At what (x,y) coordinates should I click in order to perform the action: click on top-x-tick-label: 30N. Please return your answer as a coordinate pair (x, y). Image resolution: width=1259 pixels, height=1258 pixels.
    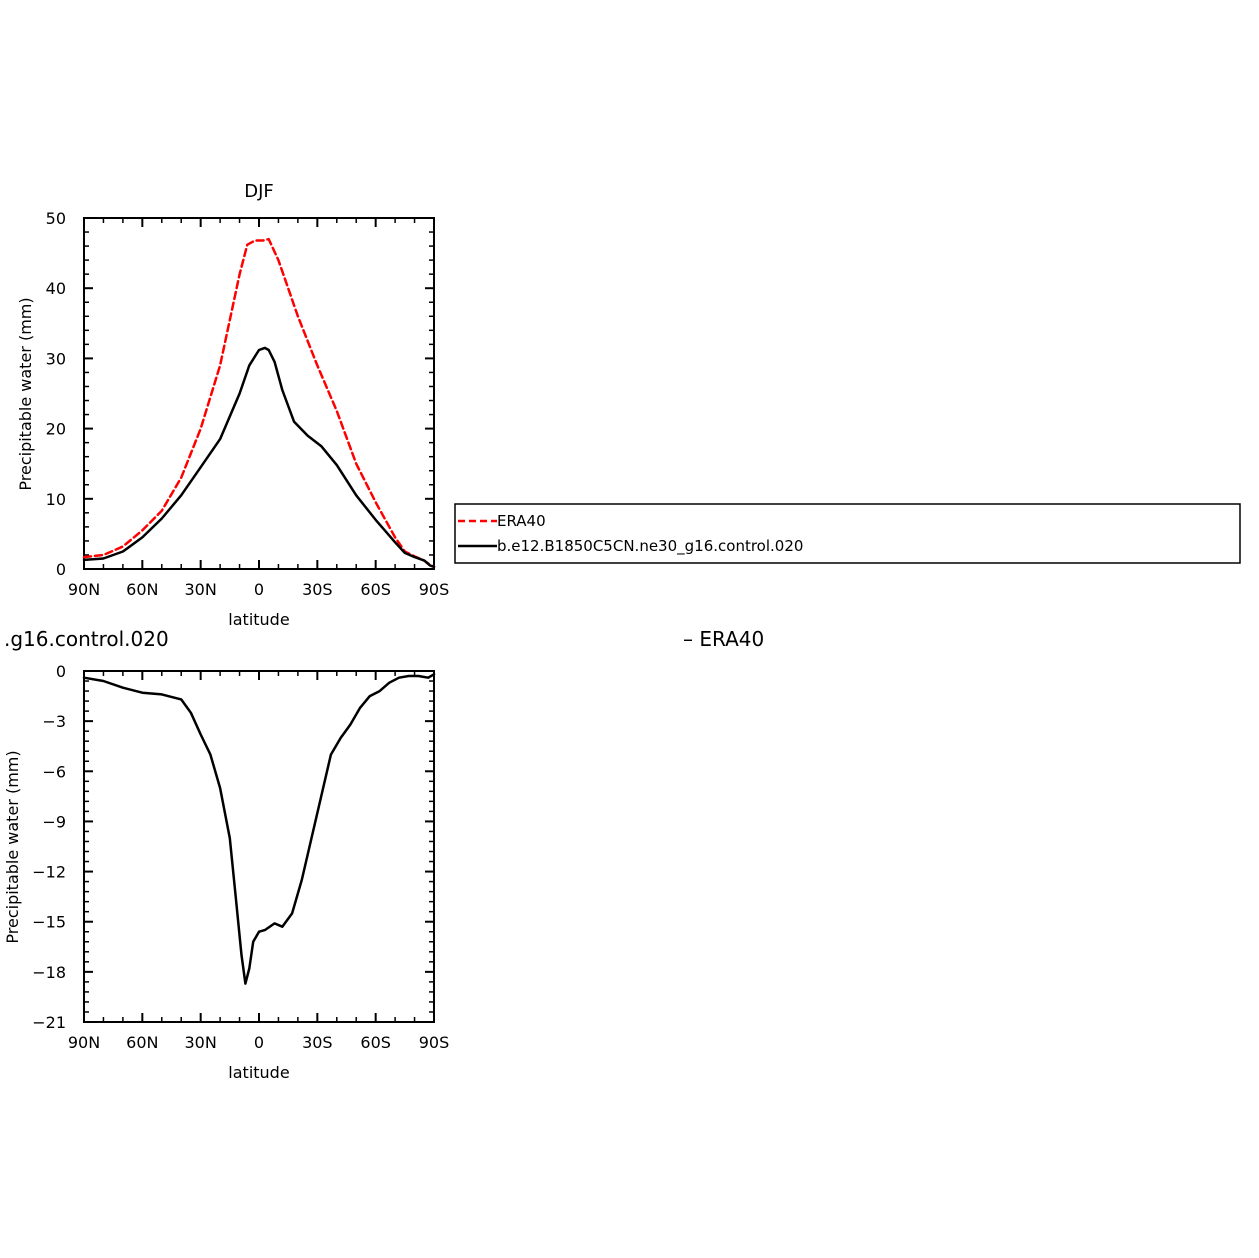
    Looking at the image, I should click on (201, 589).